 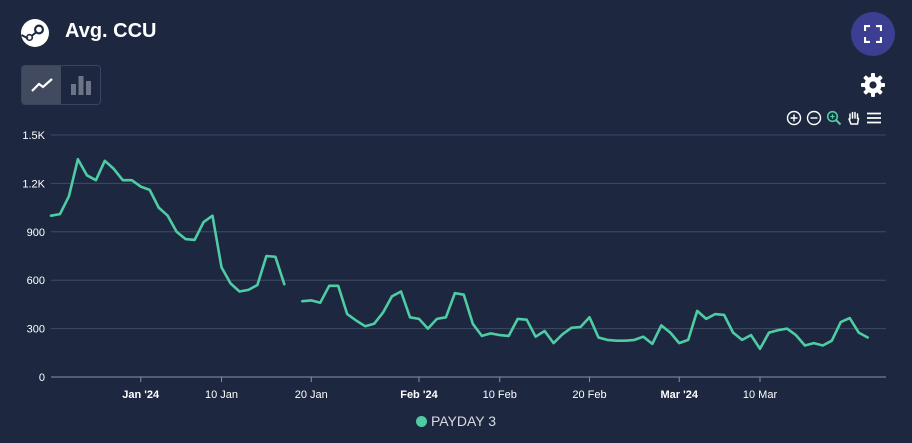 I want to click on x-tick-label: 10 Mar, so click(x=760, y=395).